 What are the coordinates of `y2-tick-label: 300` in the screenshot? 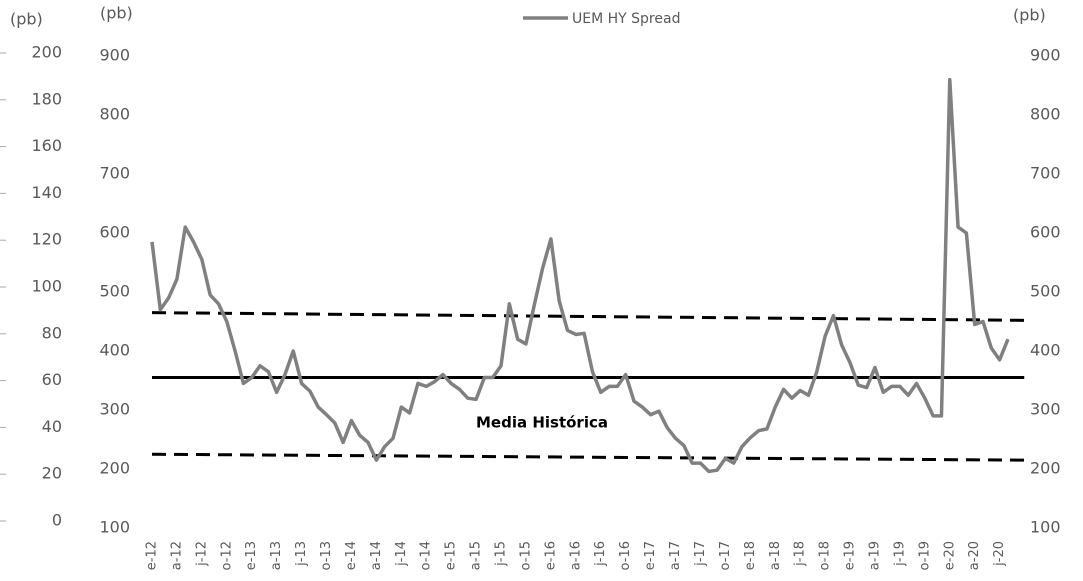 It's located at (1045, 409).